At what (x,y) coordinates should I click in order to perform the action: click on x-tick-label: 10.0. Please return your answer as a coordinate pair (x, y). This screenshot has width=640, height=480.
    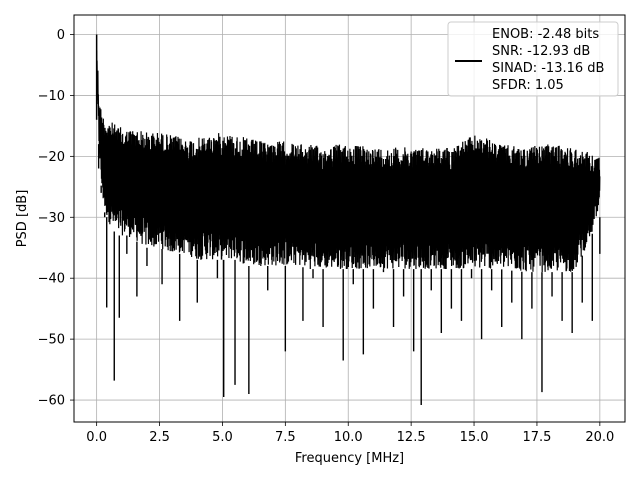
    Looking at the image, I should click on (348, 437).